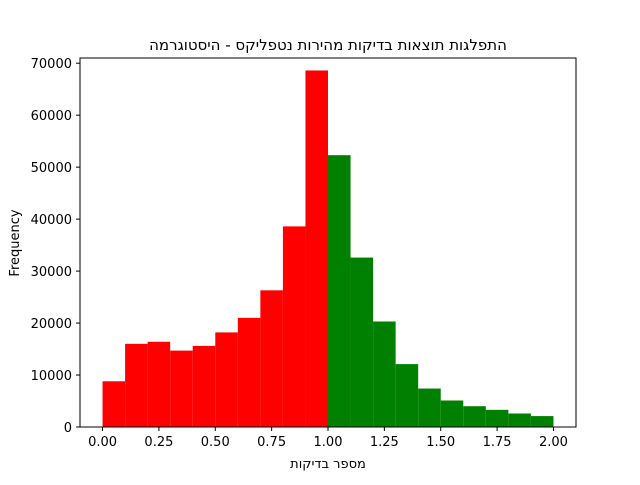 The height and width of the screenshot is (485, 640). What do you see at coordinates (51, 116) in the screenshot?
I see `y-tick-label: 60000` at bounding box center [51, 116].